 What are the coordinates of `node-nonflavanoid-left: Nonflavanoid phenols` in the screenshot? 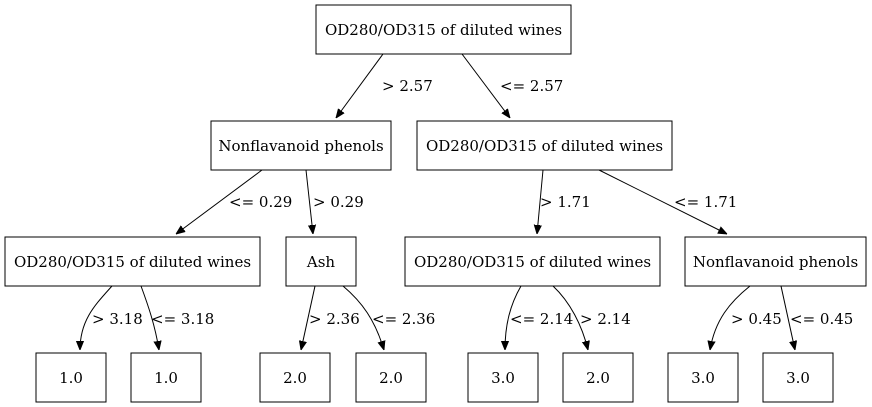 It's located at (301, 145).